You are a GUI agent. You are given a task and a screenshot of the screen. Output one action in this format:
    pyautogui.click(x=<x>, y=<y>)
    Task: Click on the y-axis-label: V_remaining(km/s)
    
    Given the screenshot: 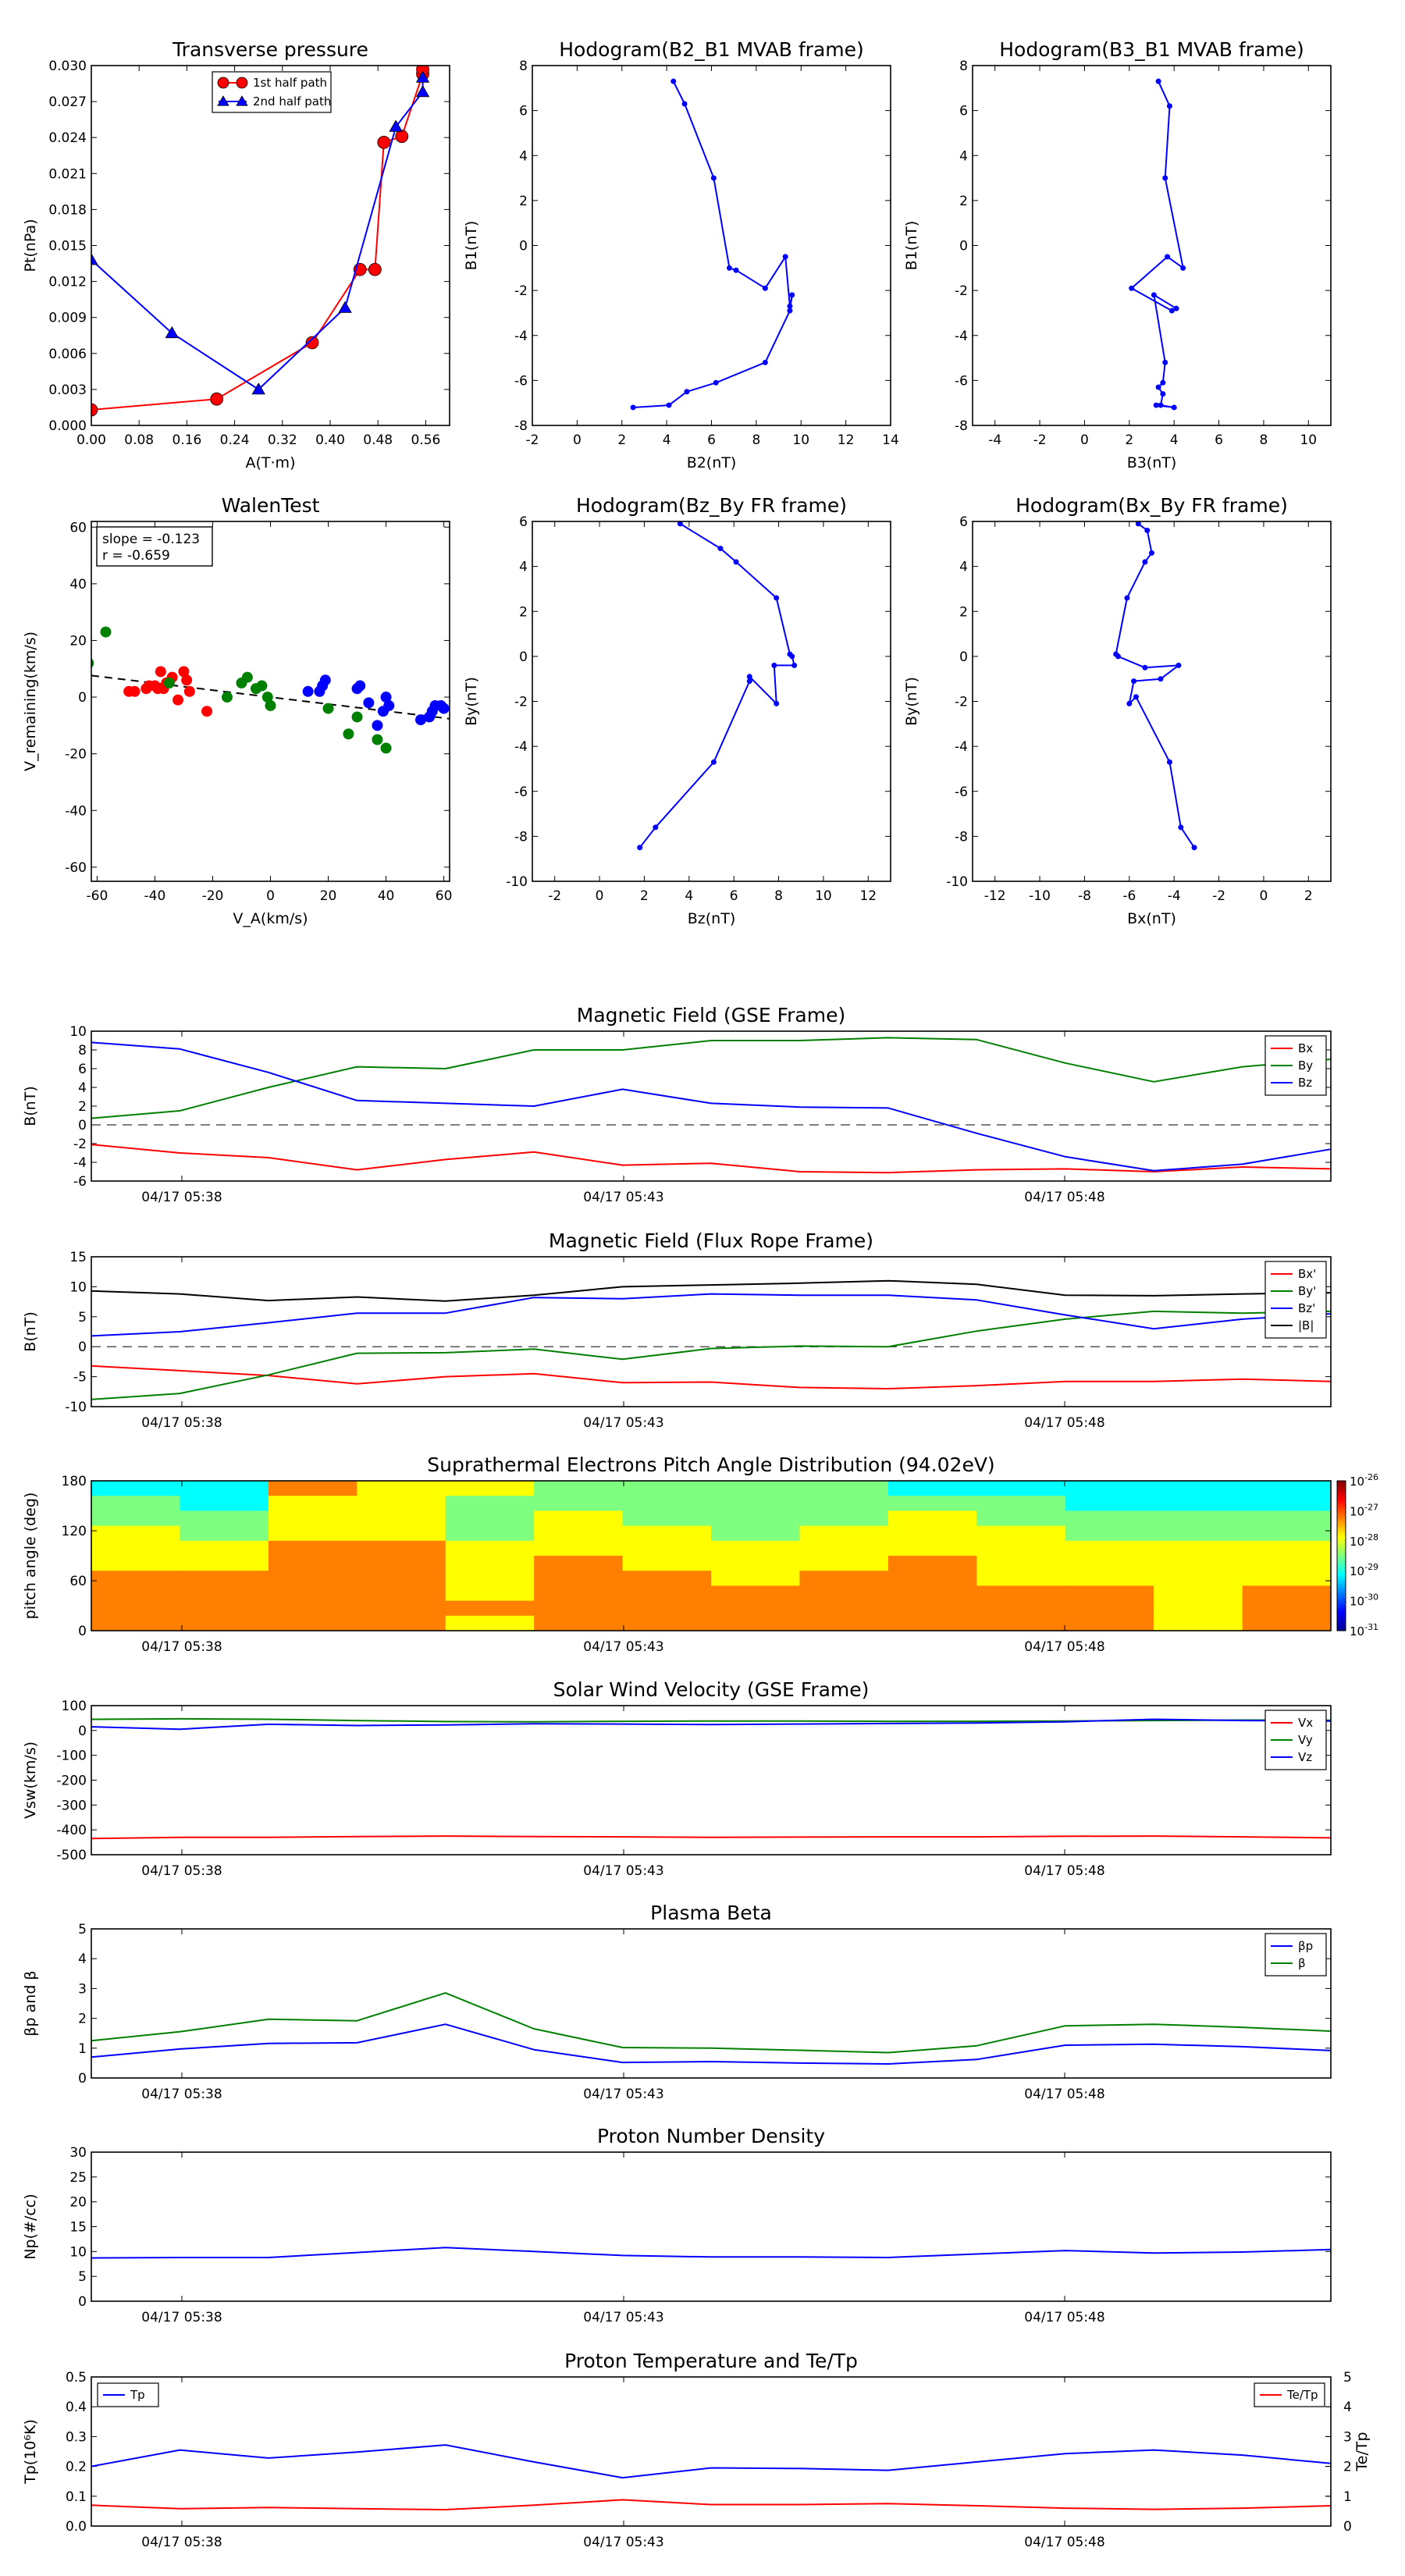 What is the action you would take?
    pyautogui.click(x=30, y=701)
    